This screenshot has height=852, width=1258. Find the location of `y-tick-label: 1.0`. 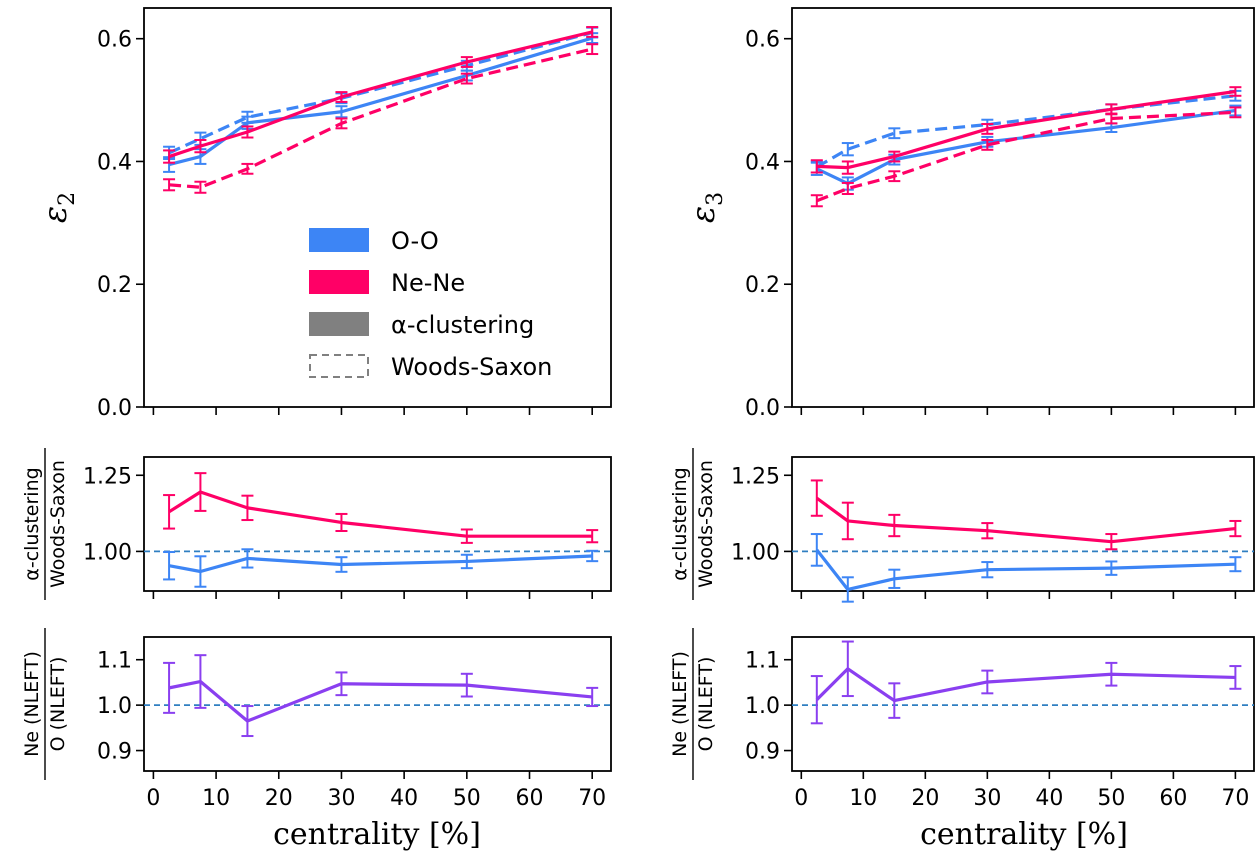

y-tick-label: 1.0 is located at coordinates (114, 706).